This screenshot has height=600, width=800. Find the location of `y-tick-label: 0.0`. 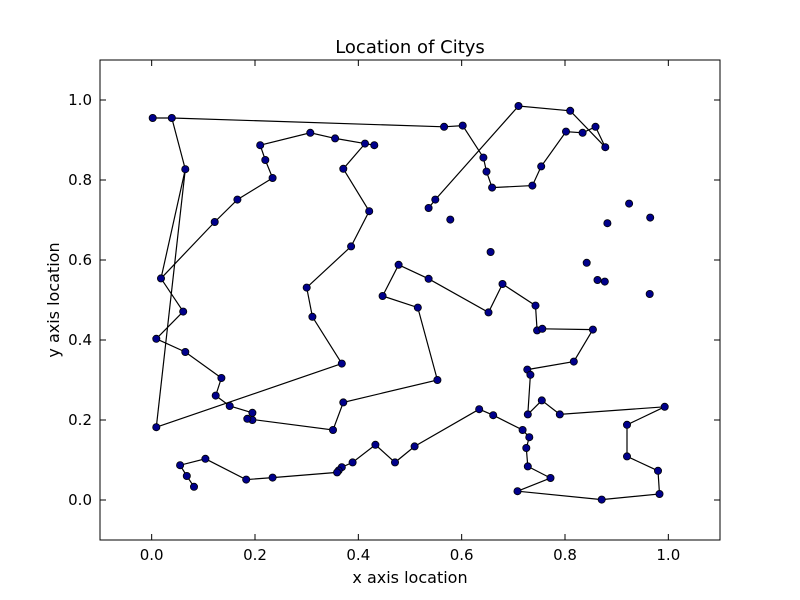

y-tick-label: 0.0 is located at coordinates (80, 500).